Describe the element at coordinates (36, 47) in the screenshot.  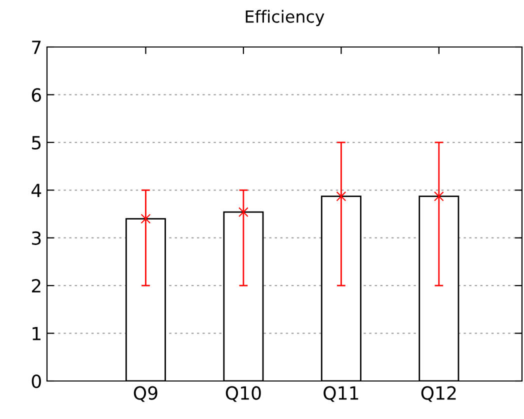
I see `y-tick-label: 7` at that location.